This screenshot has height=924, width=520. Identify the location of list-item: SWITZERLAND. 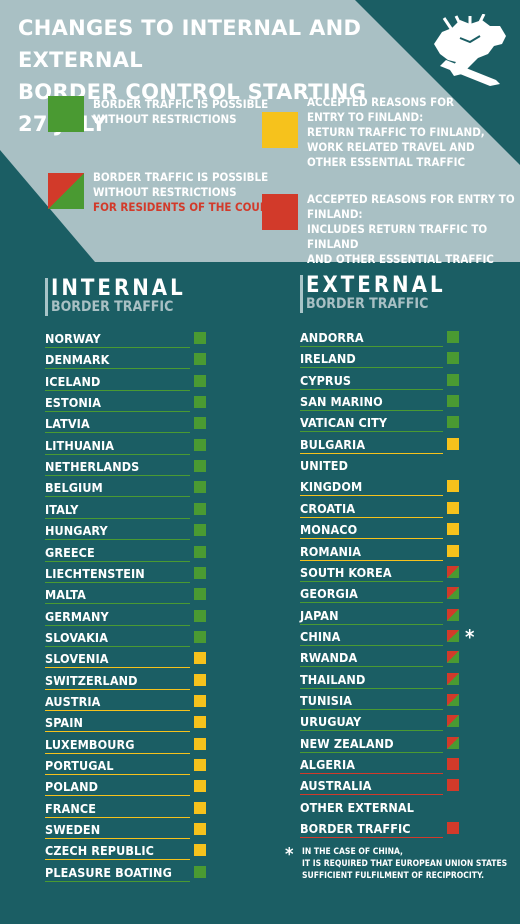
(125, 681).